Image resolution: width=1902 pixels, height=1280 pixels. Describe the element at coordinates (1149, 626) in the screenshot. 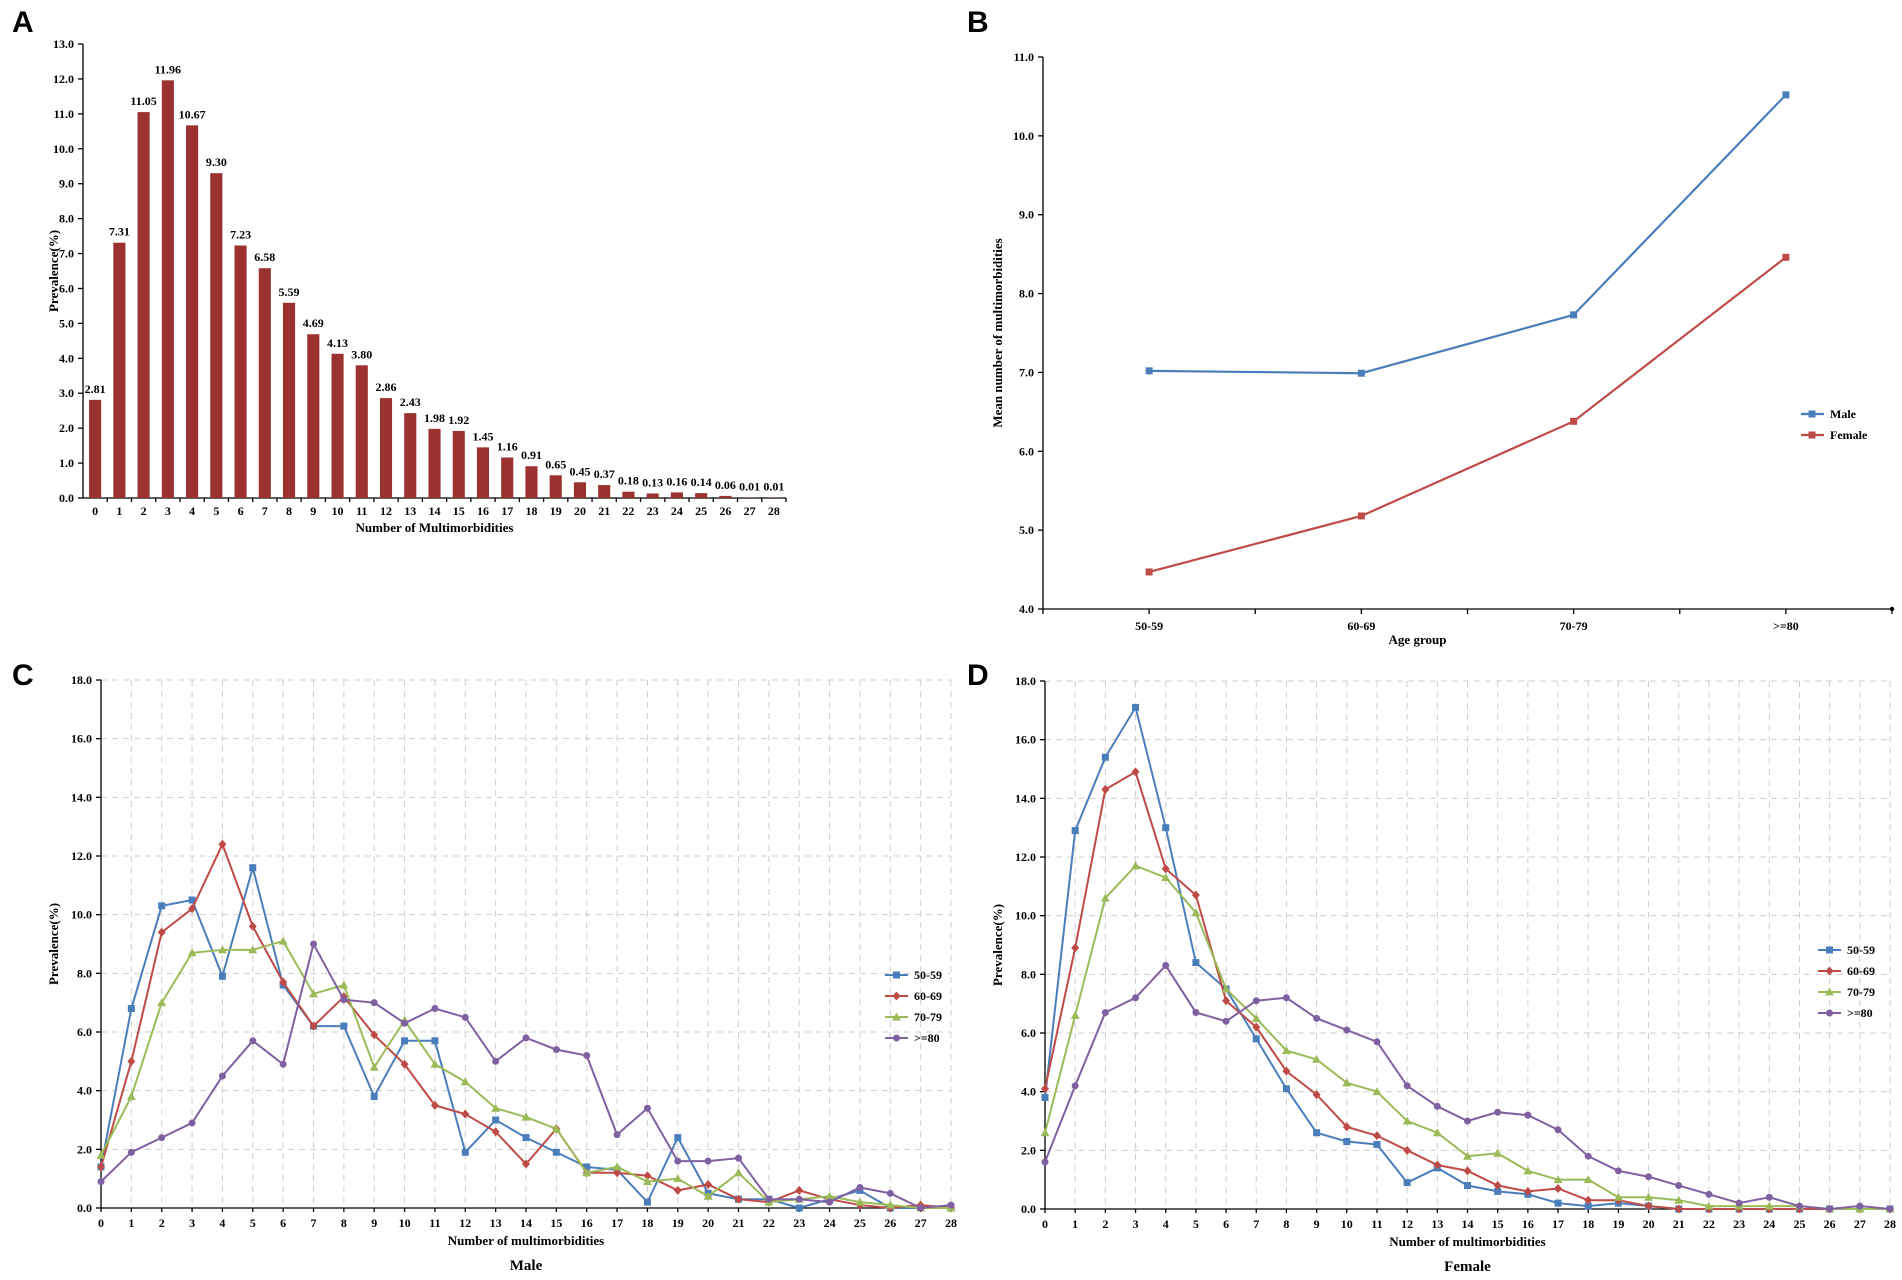

I see `x-tick-label: 50-59` at that location.